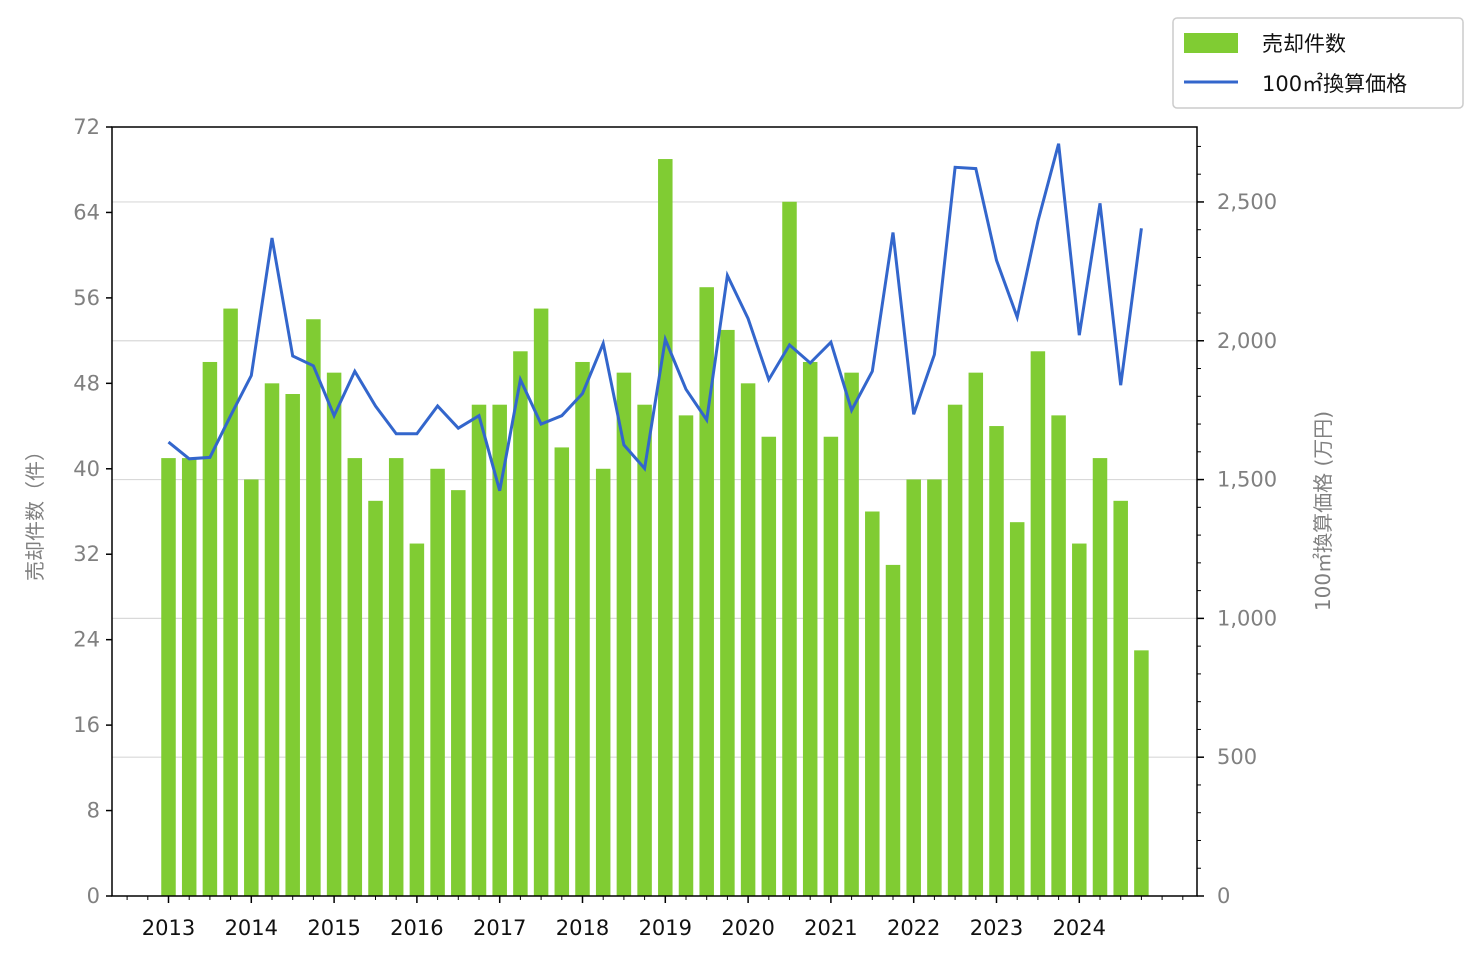 This screenshot has width=1483, height=961. What do you see at coordinates (86, 298) in the screenshot?
I see `left-tick-label: 56` at bounding box center [86, 298].